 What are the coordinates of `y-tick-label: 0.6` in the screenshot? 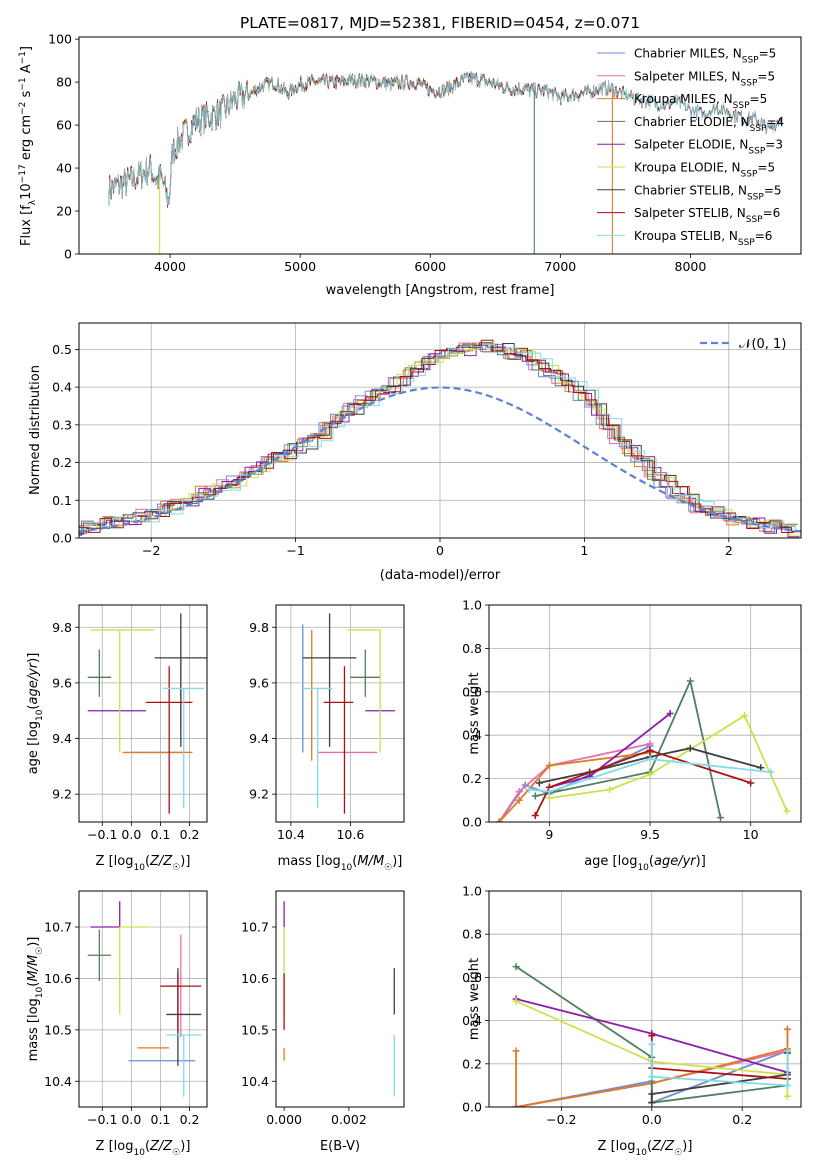 It's located at (472, 977).